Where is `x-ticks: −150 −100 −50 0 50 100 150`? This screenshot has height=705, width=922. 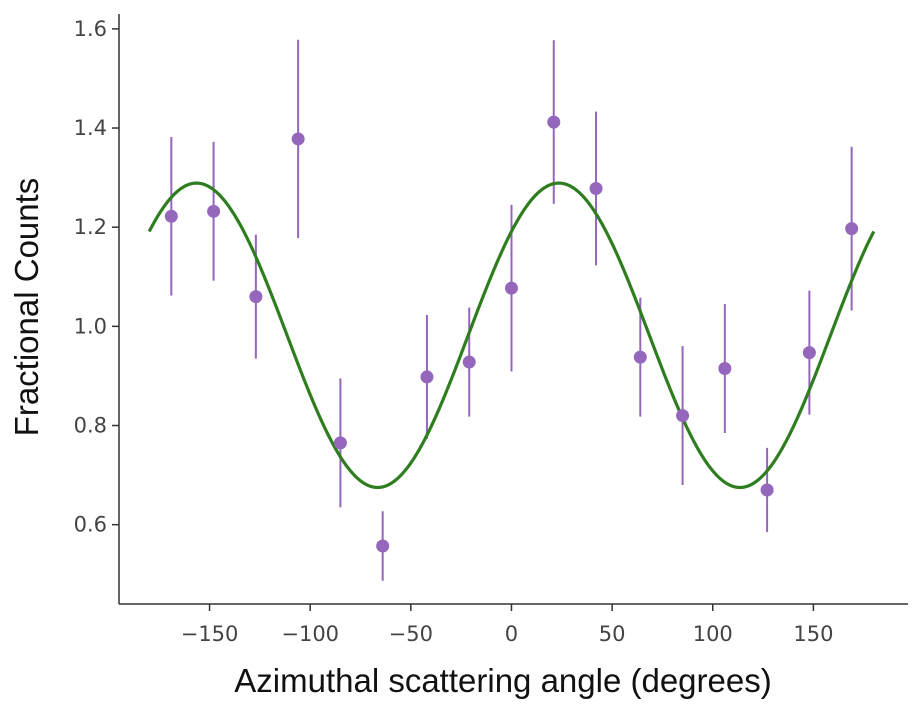
x-ticks: −150 −100 −50 0 50 100 150 is located at coordinates (507, 625).